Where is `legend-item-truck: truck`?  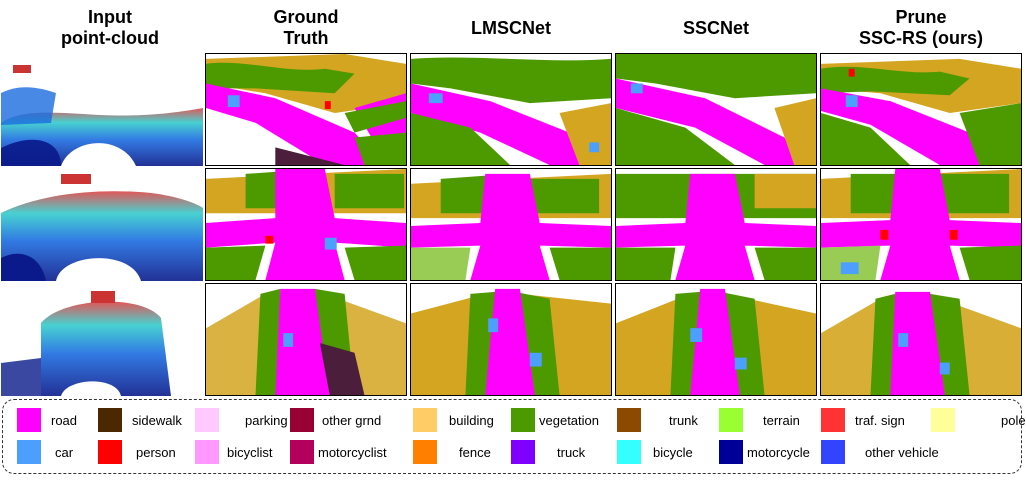 legend-item-truck: truck is located at coordinates (548, 452).